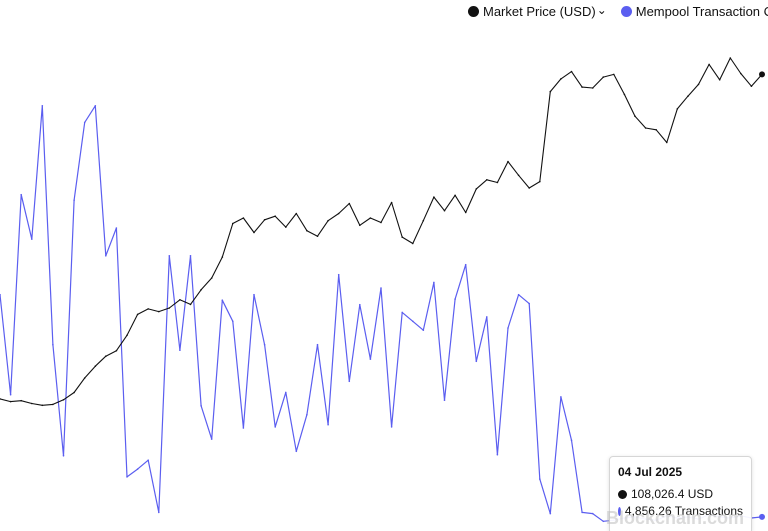  I want to click on tooltip-row-price: 108,026.4 USD, so click(680, 494).